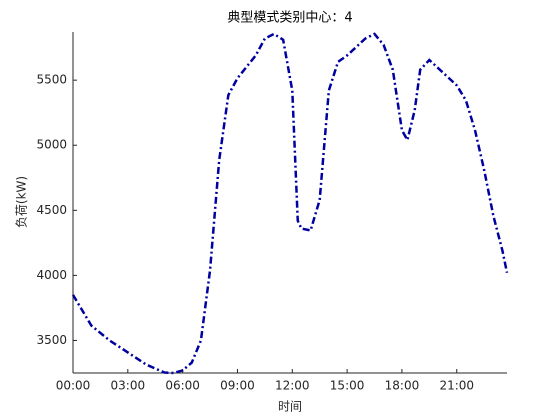  What do you see at coordinates (128, 386) in the screenshot?
I see `x-tick-label: 03:00` at bounding box center [128, 386].